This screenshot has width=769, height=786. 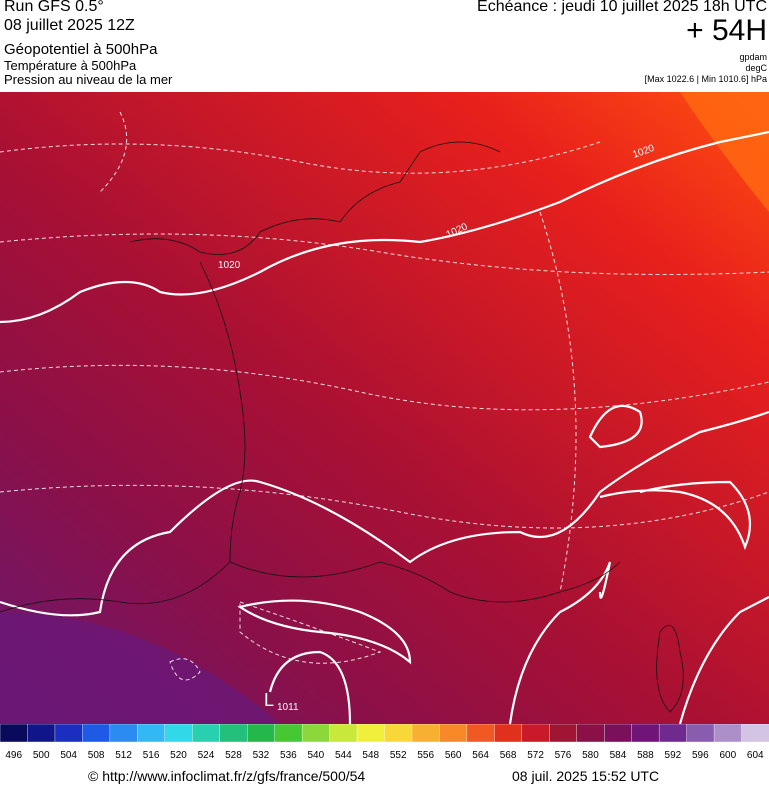 I want to click on scale-label: 524, so click(x=206, y=755).